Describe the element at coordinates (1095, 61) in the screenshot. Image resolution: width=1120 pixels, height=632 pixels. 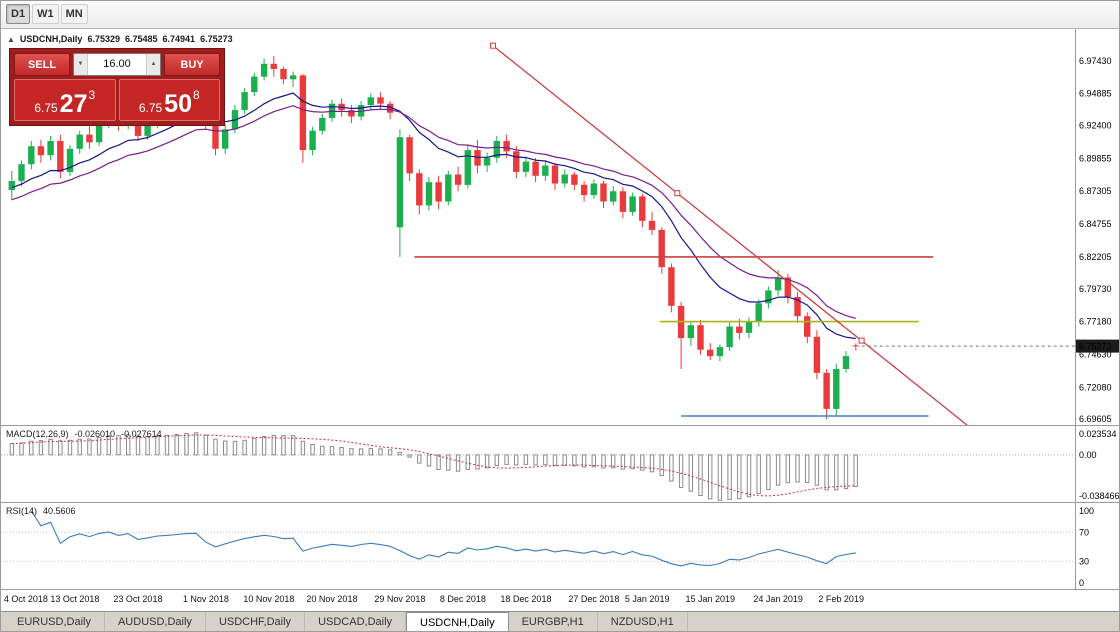
I see `svg-text: 6.97430` at that location.